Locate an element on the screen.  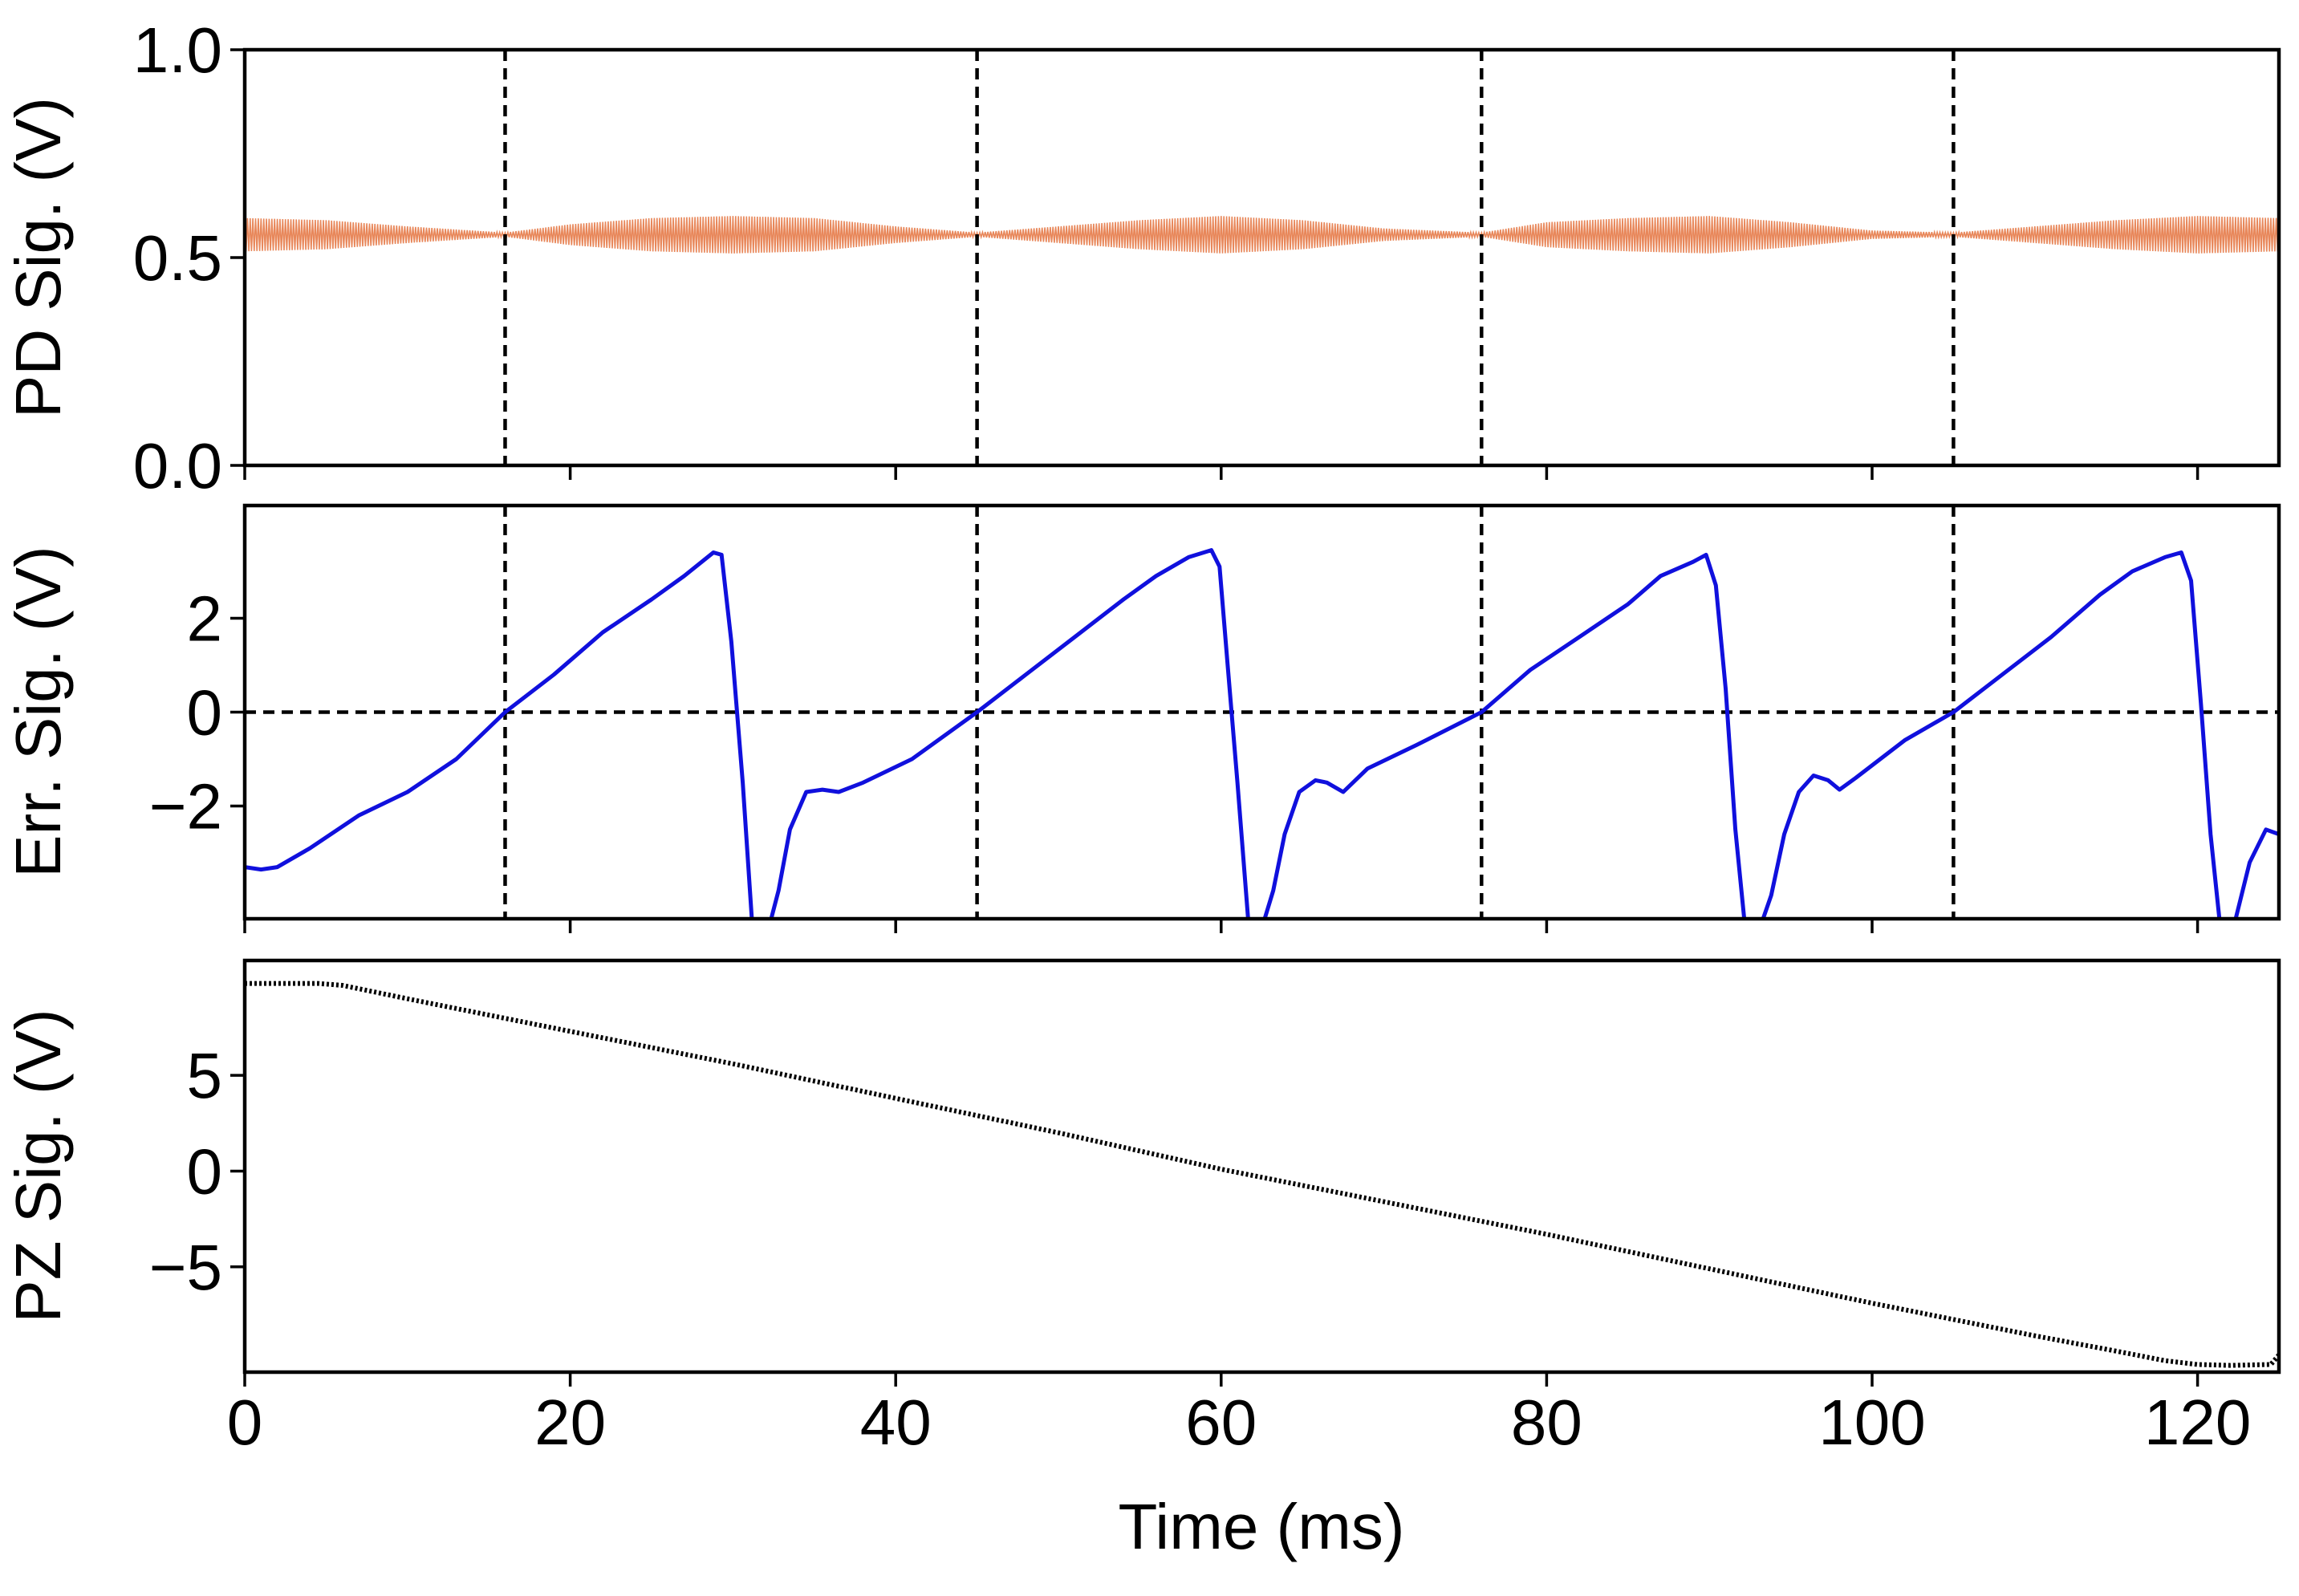
pd-signal-line is located at coordinates (1262, 235).